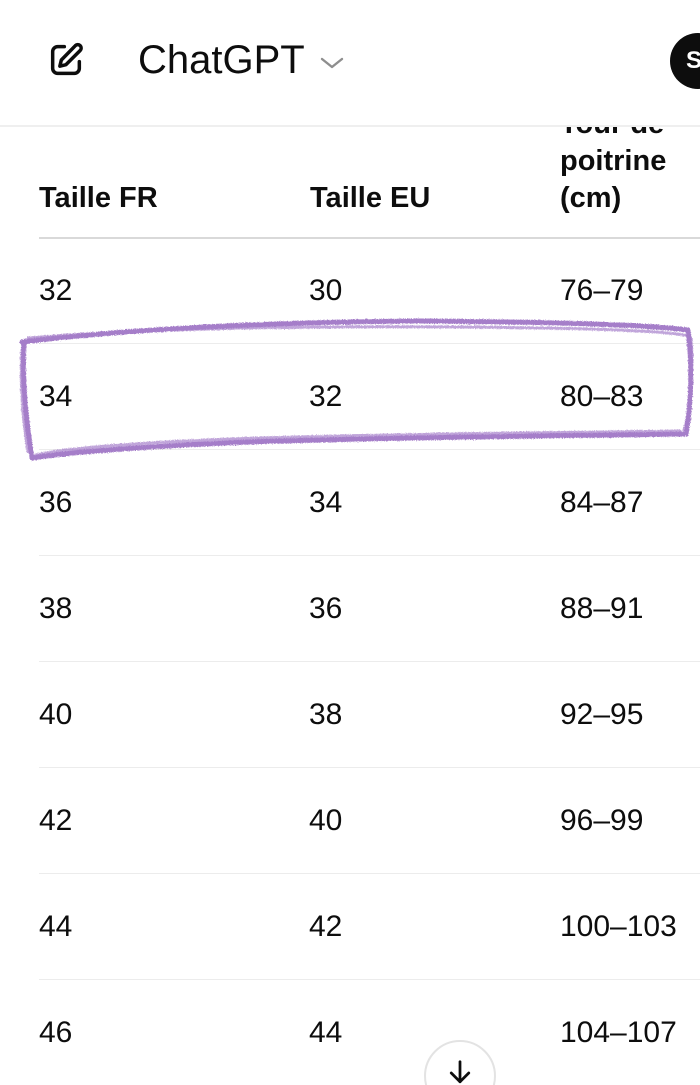  I want to click on table-row: 36 34 84–87, so click(369, 503).